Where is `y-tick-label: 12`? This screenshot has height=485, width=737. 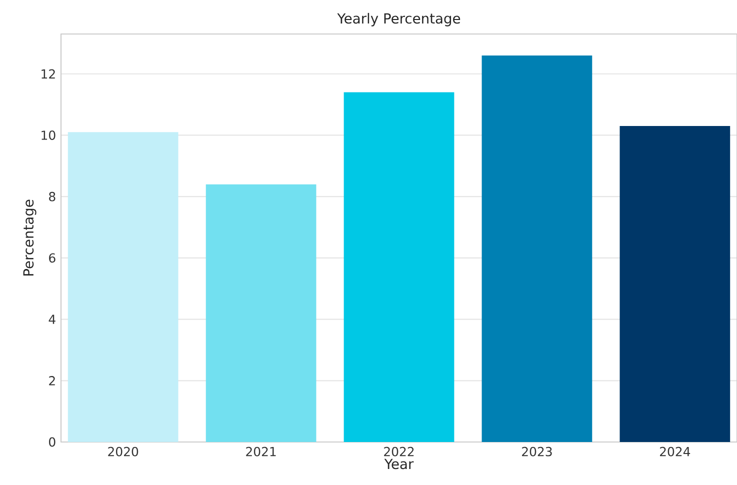
y-tick-label: 12 is located at coordinates (48, 73).